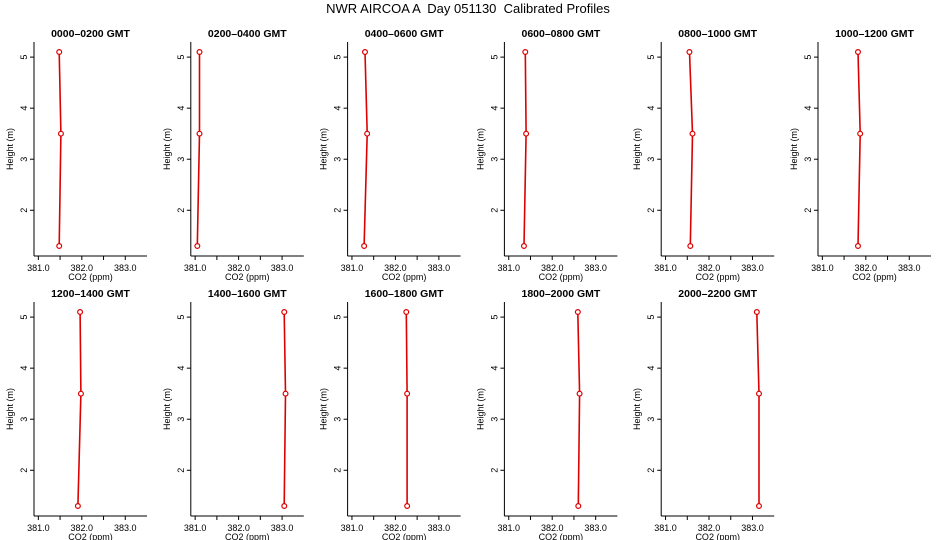 The height and width of the screenshot is (540, 936). I want to click on panel-title: 1400–1600 GMT, so click(247, 294).